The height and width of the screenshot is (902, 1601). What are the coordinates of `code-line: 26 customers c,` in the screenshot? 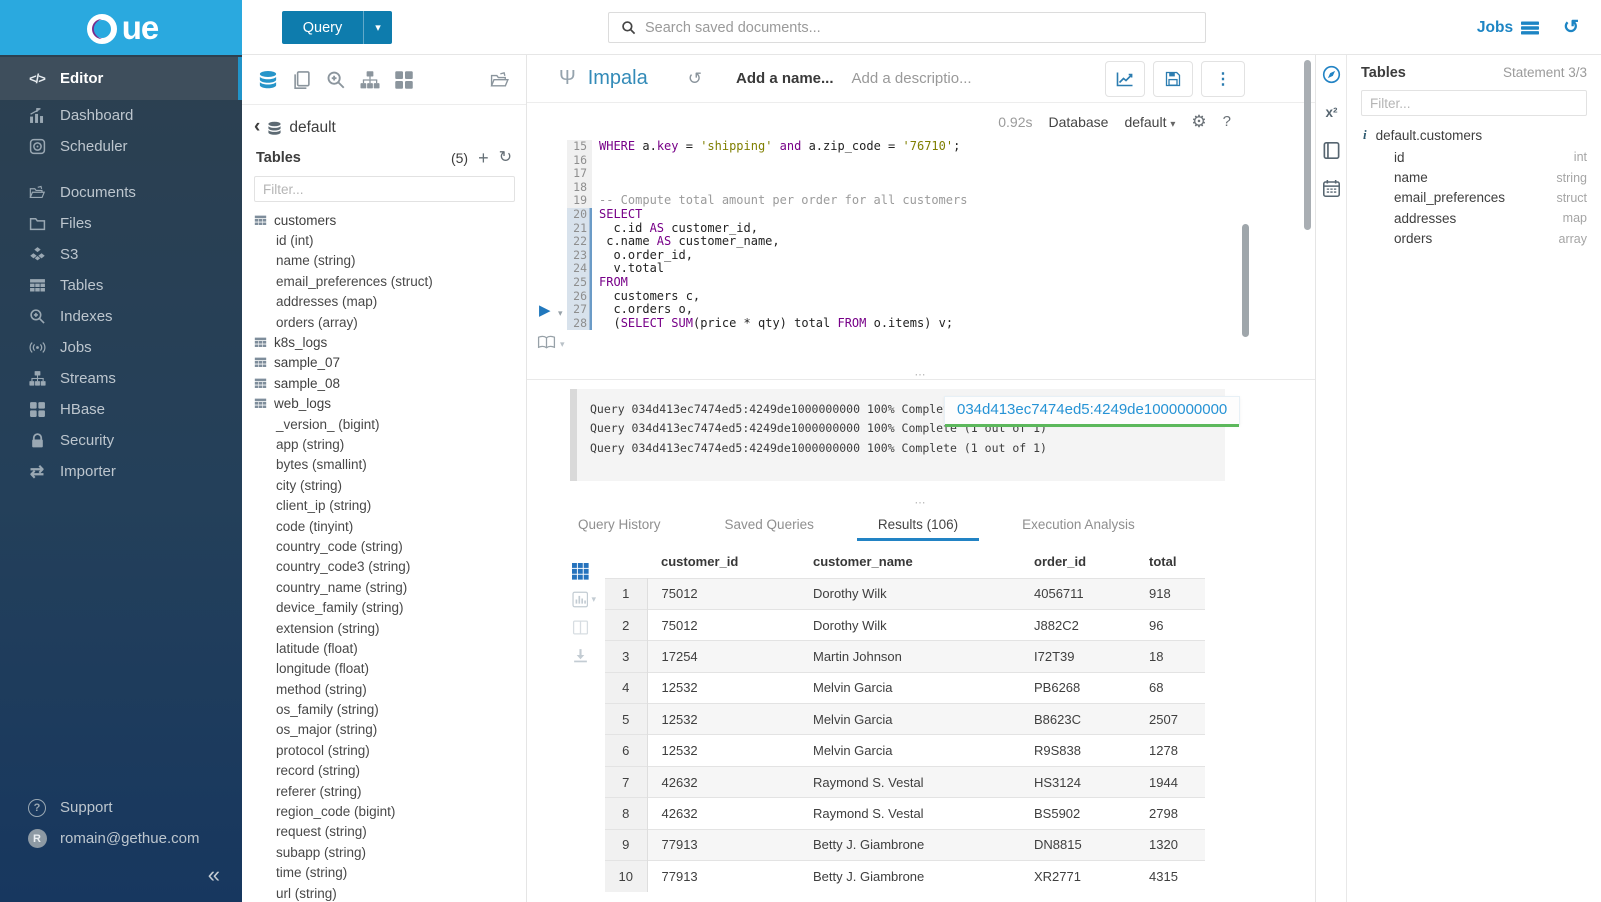 It's located at (921, 296).